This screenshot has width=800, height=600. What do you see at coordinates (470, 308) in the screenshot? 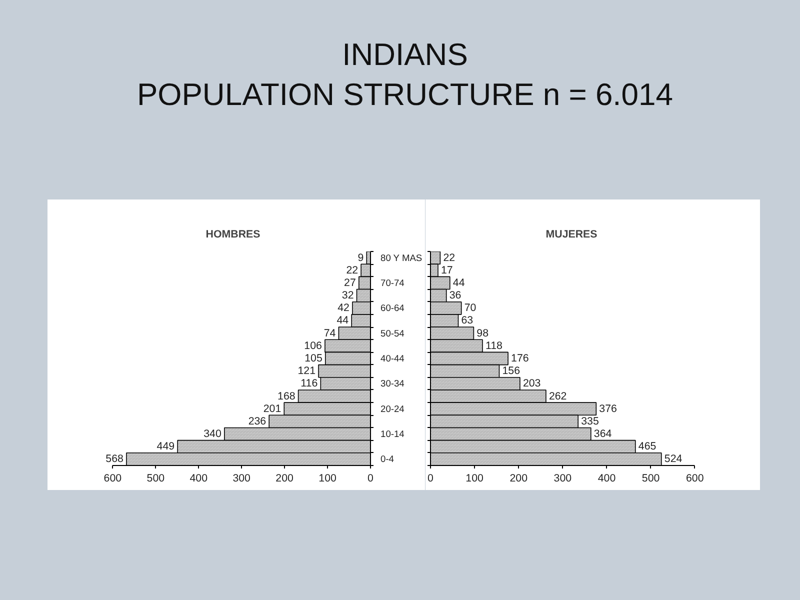
I see `data-label: 70` at bounding box center [470, 308].